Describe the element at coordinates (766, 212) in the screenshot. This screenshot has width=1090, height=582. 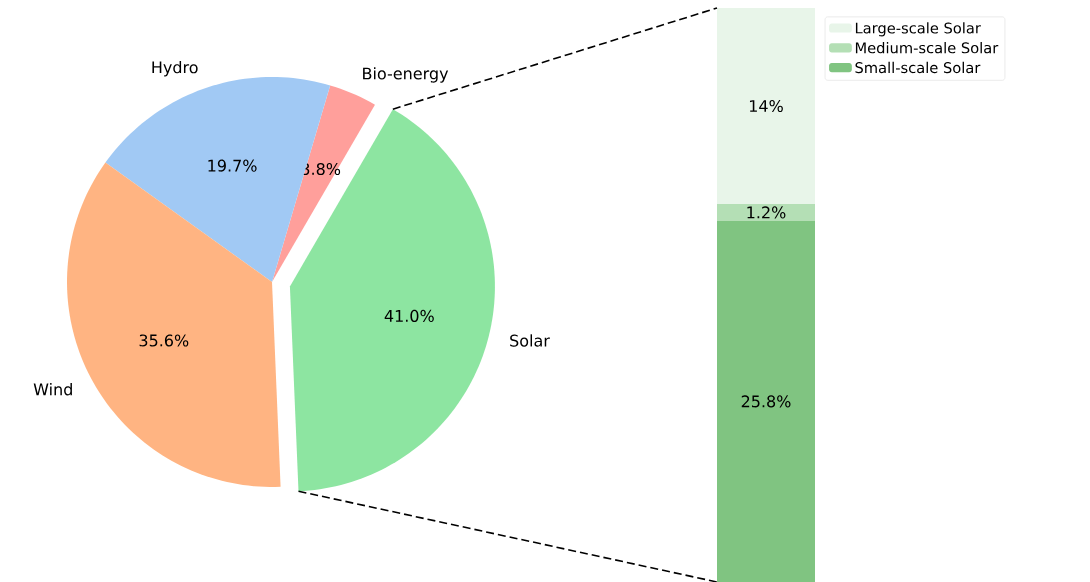
I see `data-label: 1.2%` at that location.